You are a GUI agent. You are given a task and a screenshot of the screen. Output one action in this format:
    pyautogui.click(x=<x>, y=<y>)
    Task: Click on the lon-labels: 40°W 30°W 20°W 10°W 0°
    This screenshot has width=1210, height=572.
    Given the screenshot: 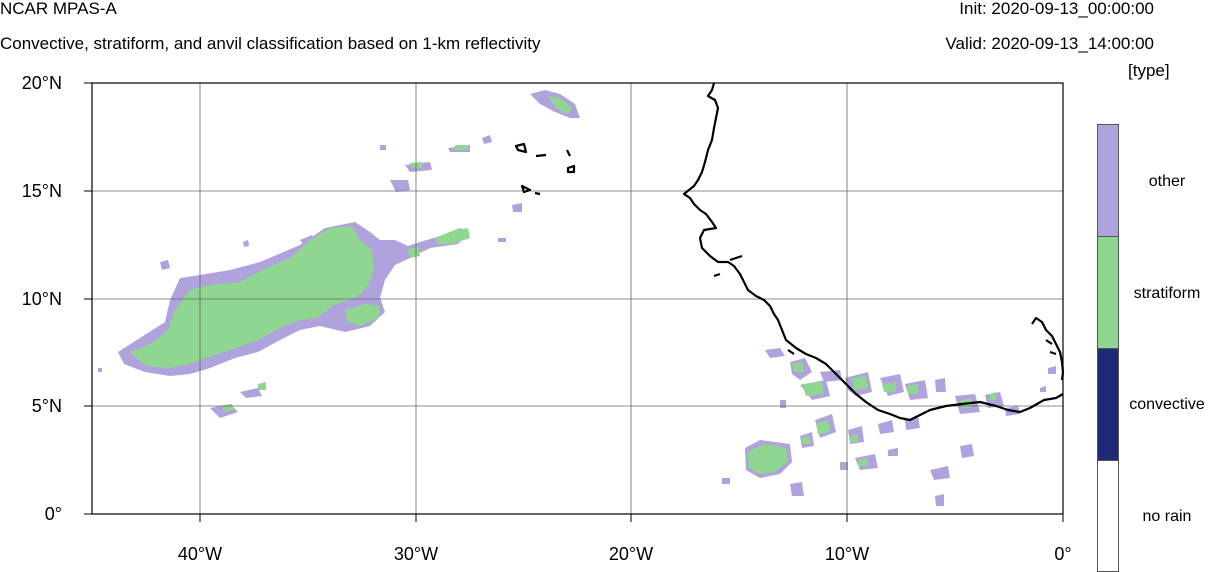 What is the action you would take?
    pyautogui.click(x=625, y=554)
    